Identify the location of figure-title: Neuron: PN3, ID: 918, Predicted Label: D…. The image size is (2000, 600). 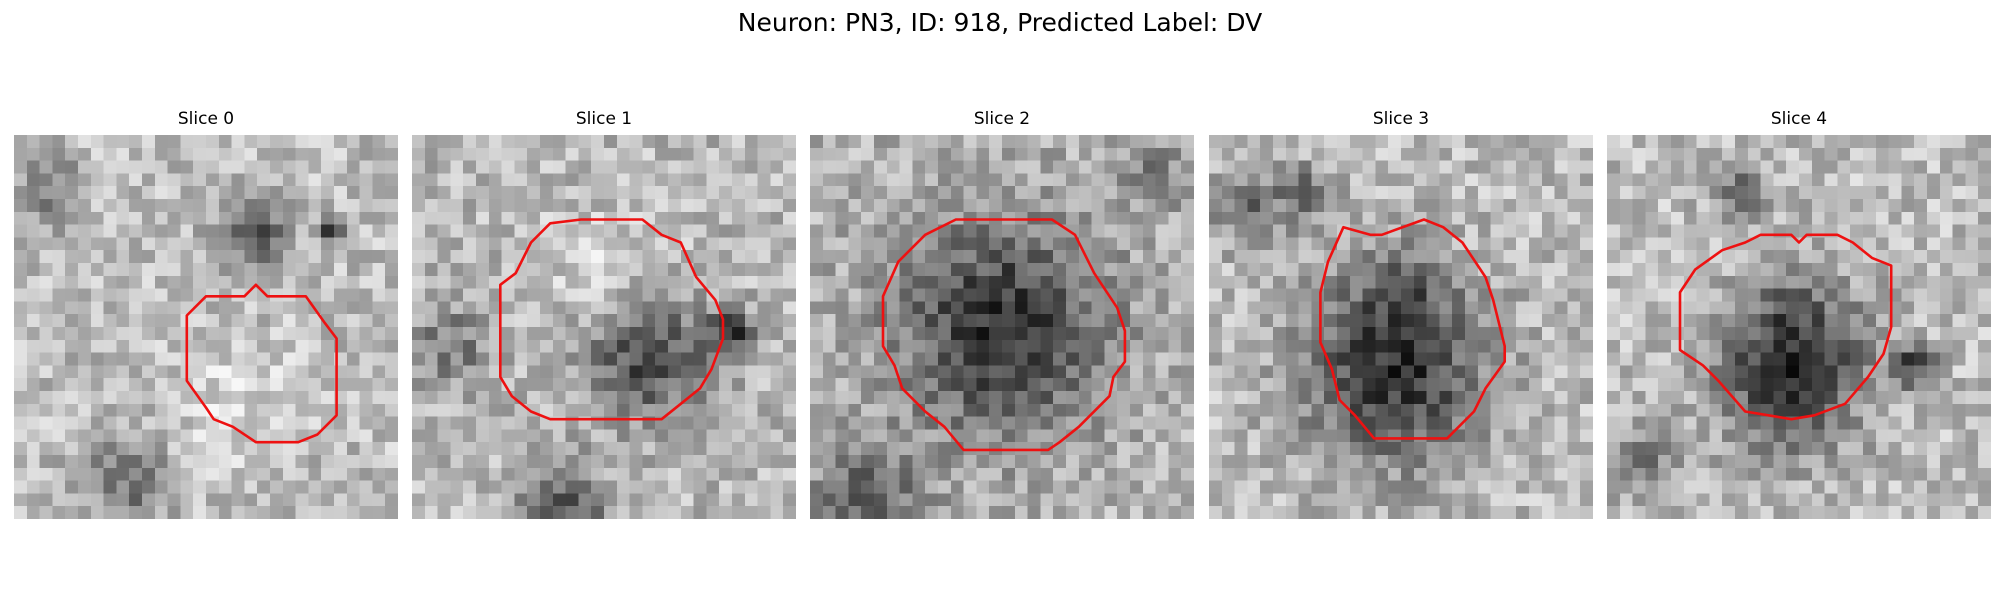
(1000, 22).